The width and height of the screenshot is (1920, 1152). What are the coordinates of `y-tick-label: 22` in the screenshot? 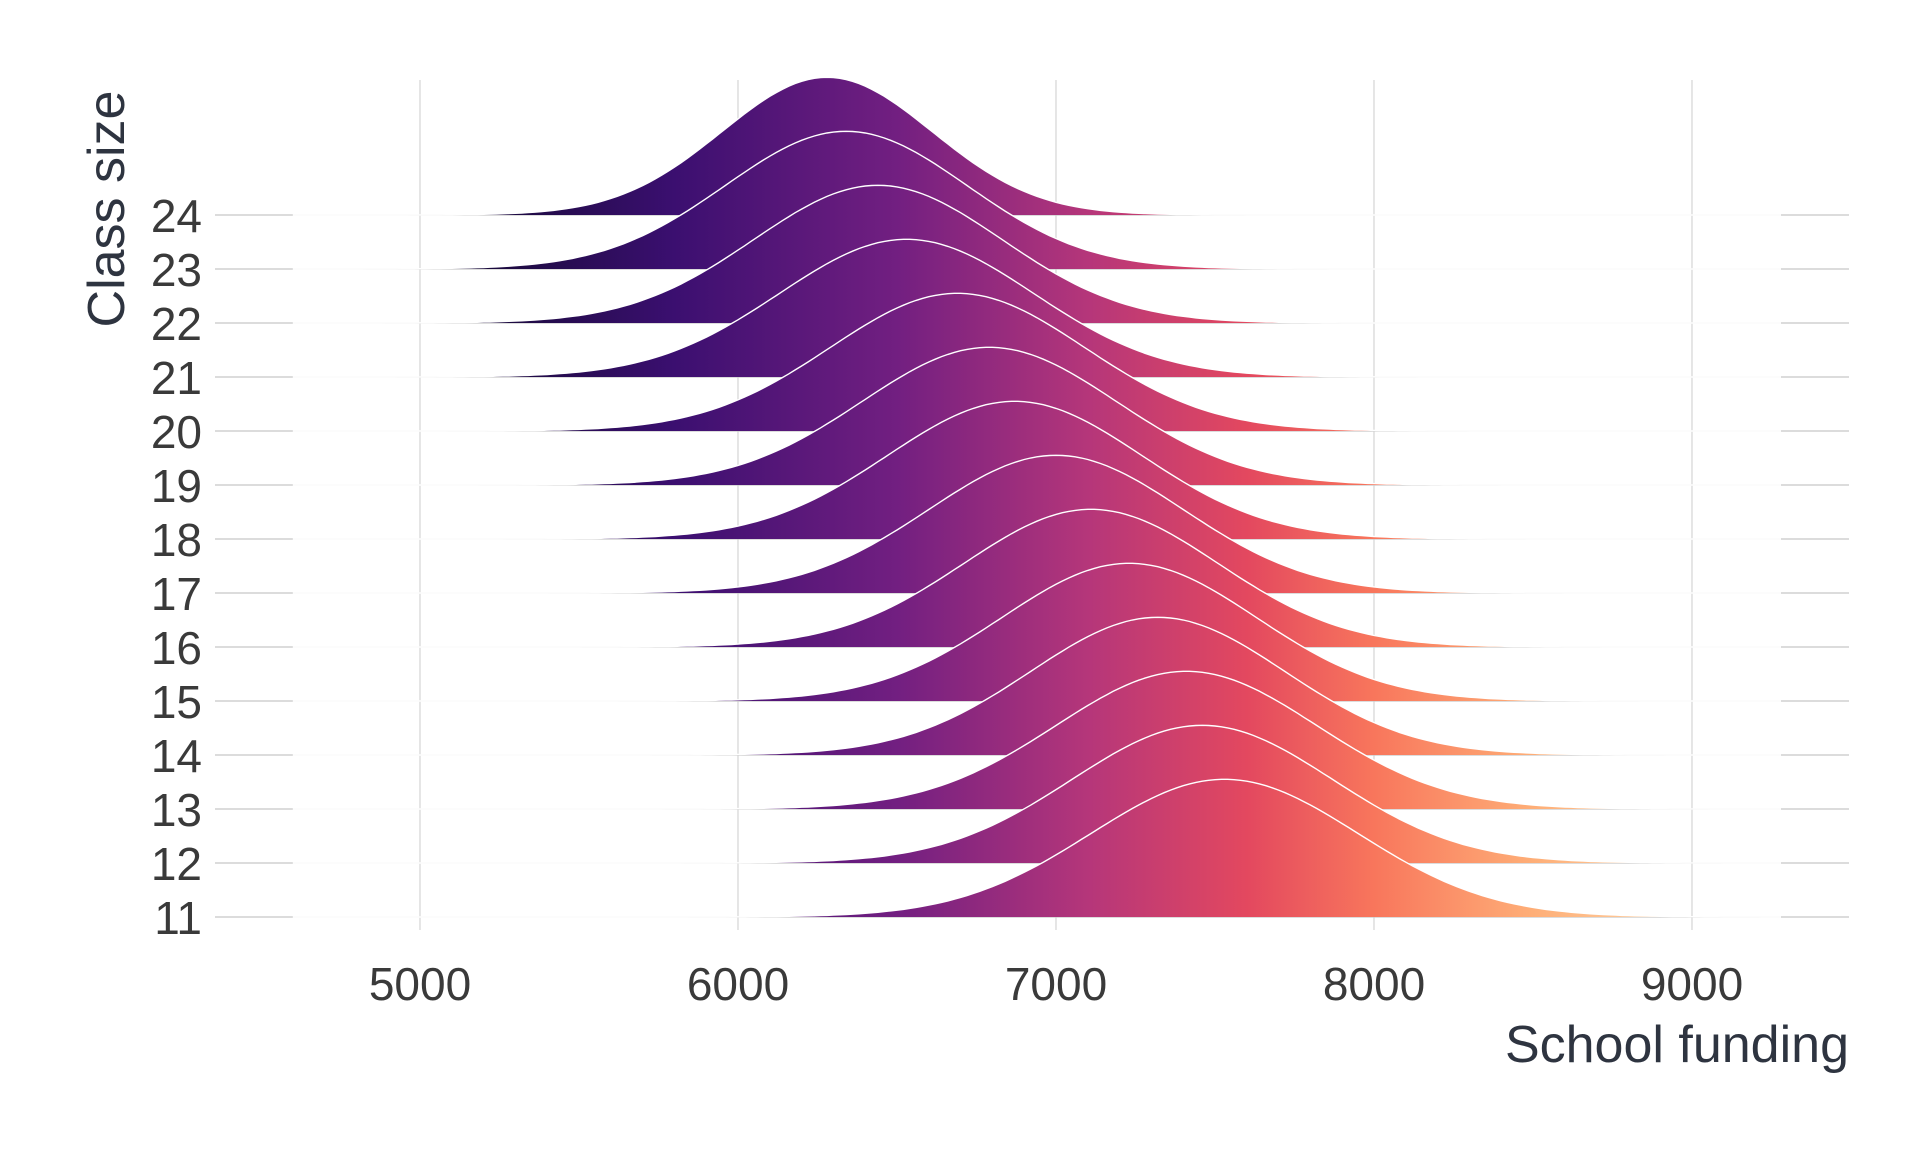 It's located at (176, 324).